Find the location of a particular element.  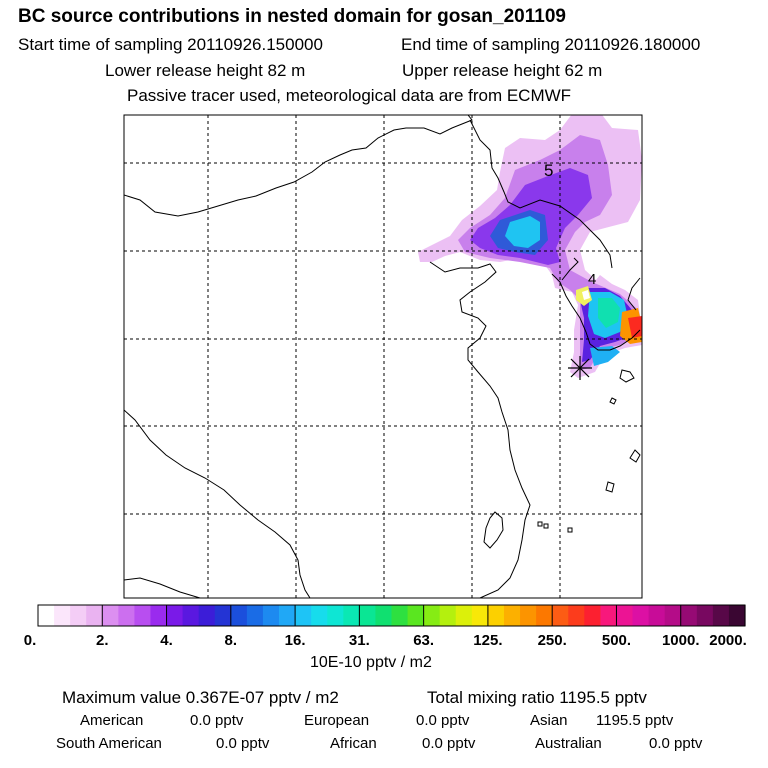

release-site-marker is located at coordinates (580, 368).